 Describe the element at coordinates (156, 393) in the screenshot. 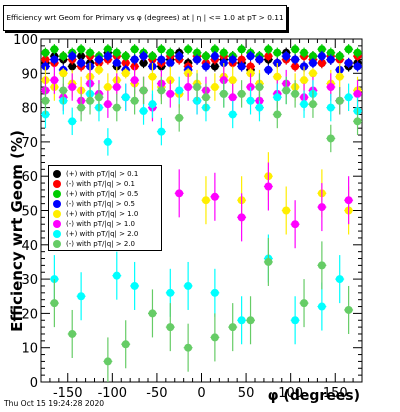

I see `x-tick-label: -50` at that location.